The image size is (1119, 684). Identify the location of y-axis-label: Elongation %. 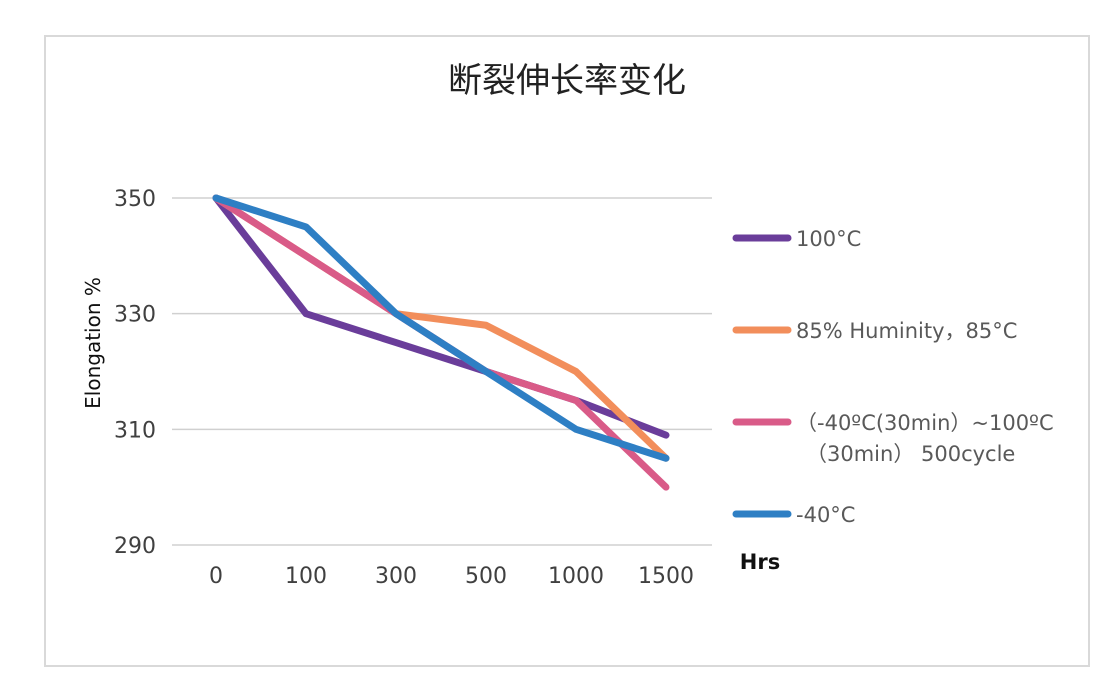
(93, 343).